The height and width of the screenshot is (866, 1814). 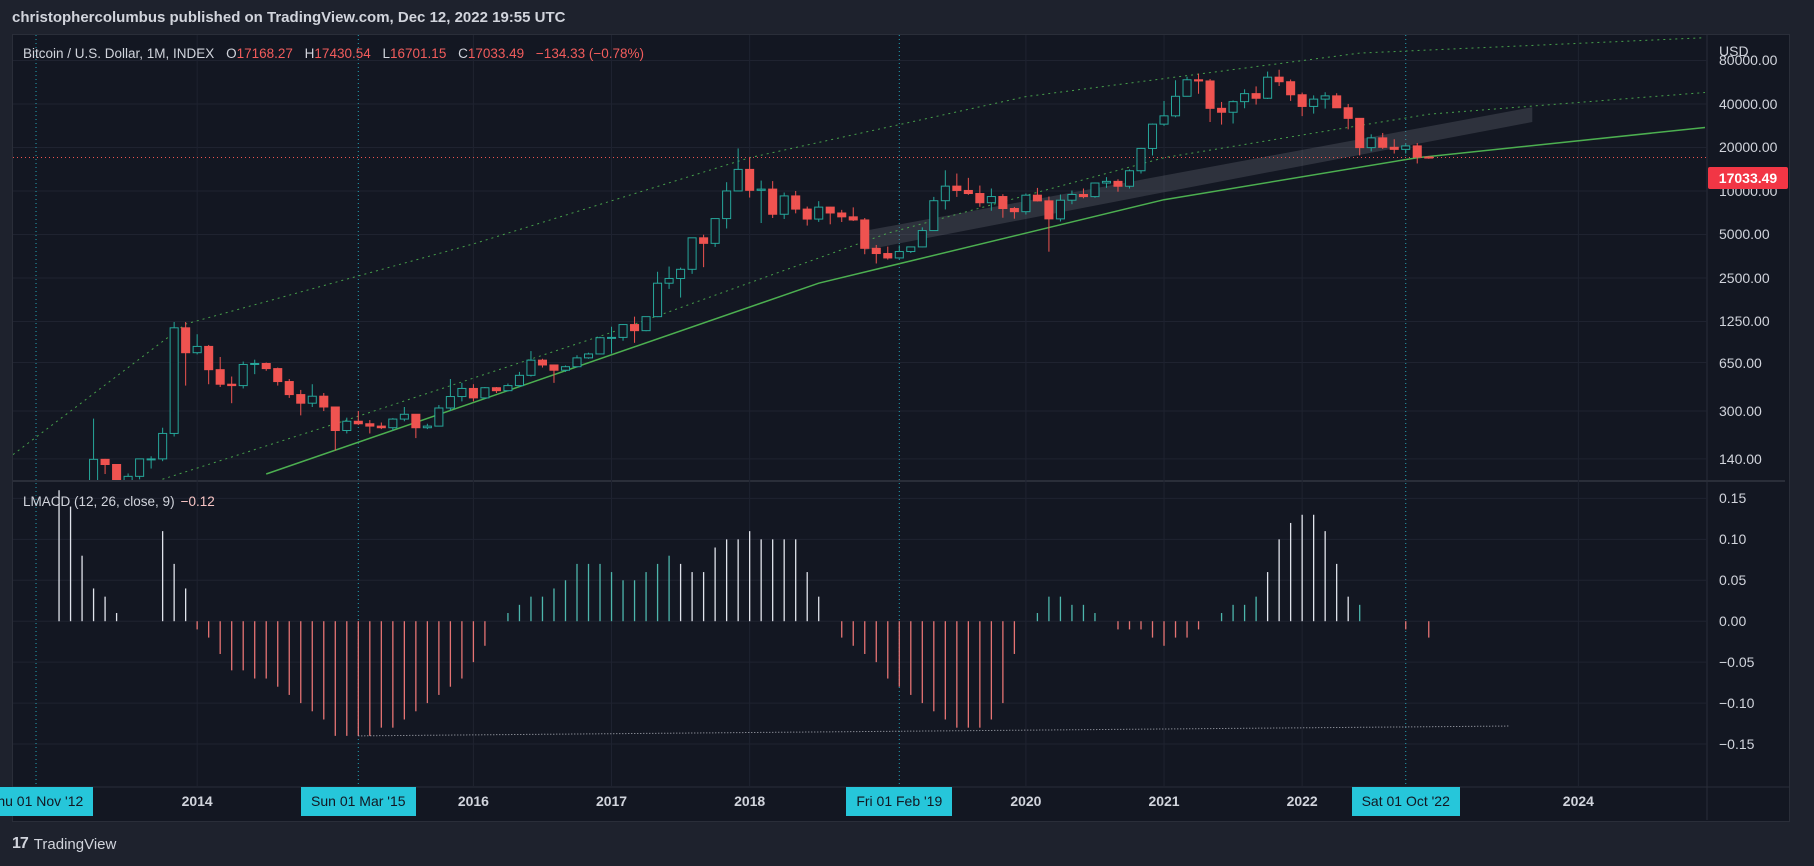 I want to click on open-label: O, so click(x=231, y=53).